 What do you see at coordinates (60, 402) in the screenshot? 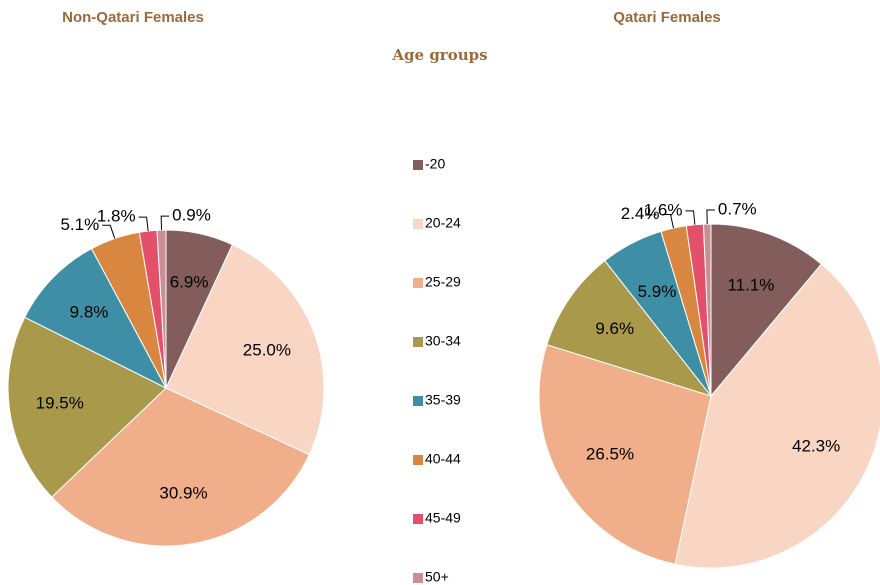
I see `data-label: 19.5%` at bounding box center [60, 402].